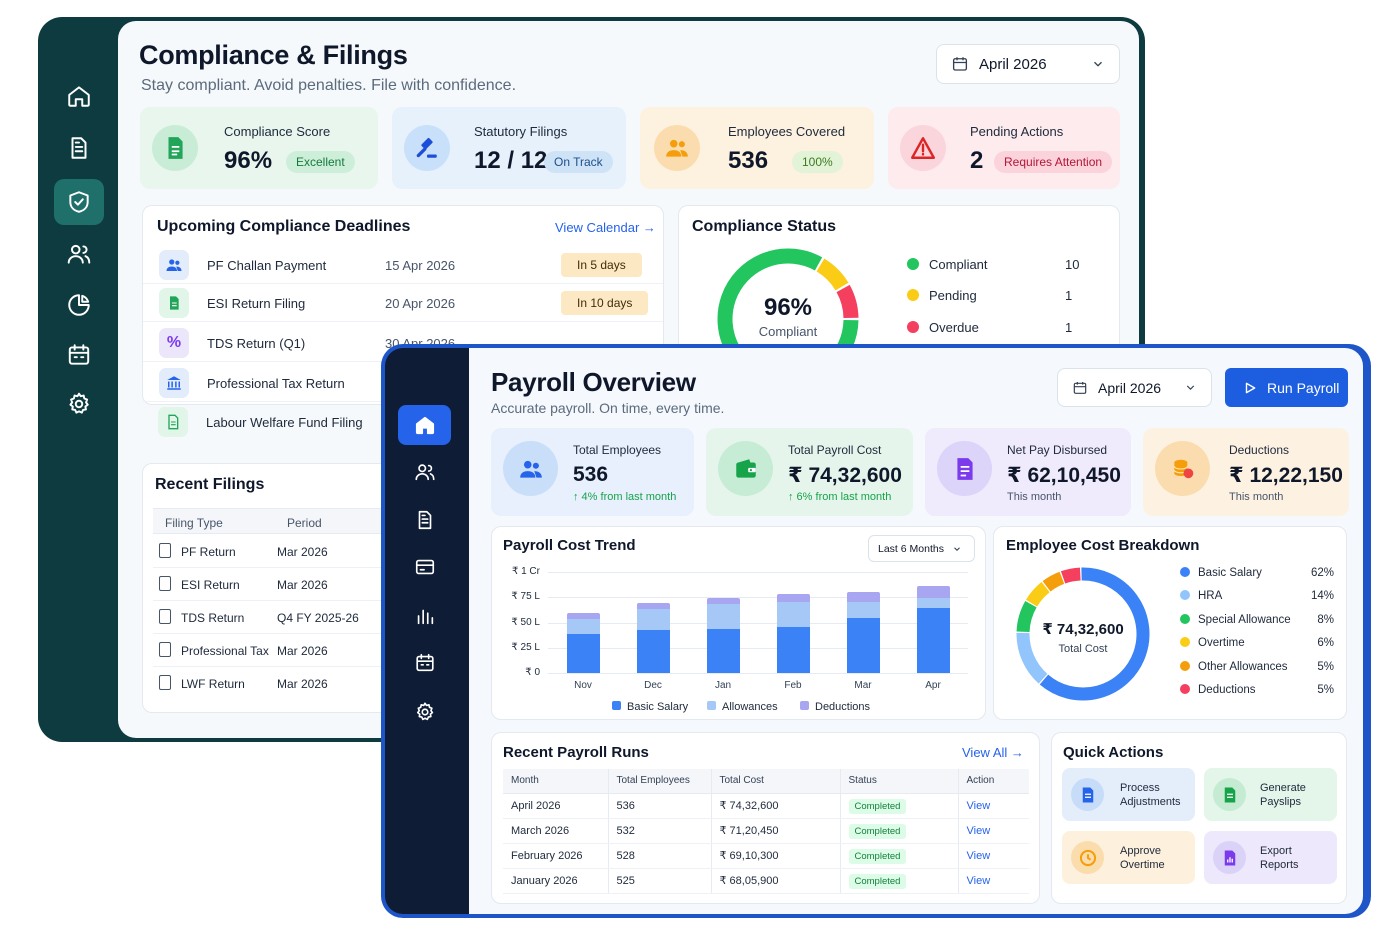 Image resolution: width=1400 pixels, height=933 pixels. I want to click on stat-label: Pending Actions, so click(1017, 131).